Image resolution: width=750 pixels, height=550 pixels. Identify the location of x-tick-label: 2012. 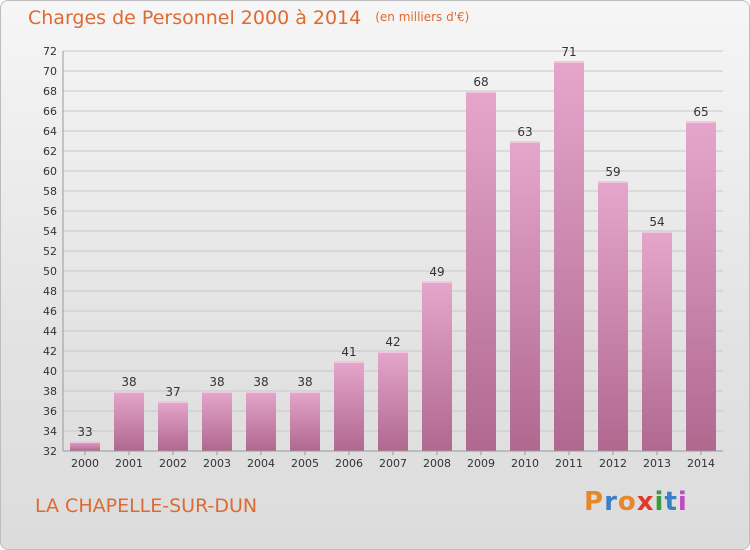
(613, 463).